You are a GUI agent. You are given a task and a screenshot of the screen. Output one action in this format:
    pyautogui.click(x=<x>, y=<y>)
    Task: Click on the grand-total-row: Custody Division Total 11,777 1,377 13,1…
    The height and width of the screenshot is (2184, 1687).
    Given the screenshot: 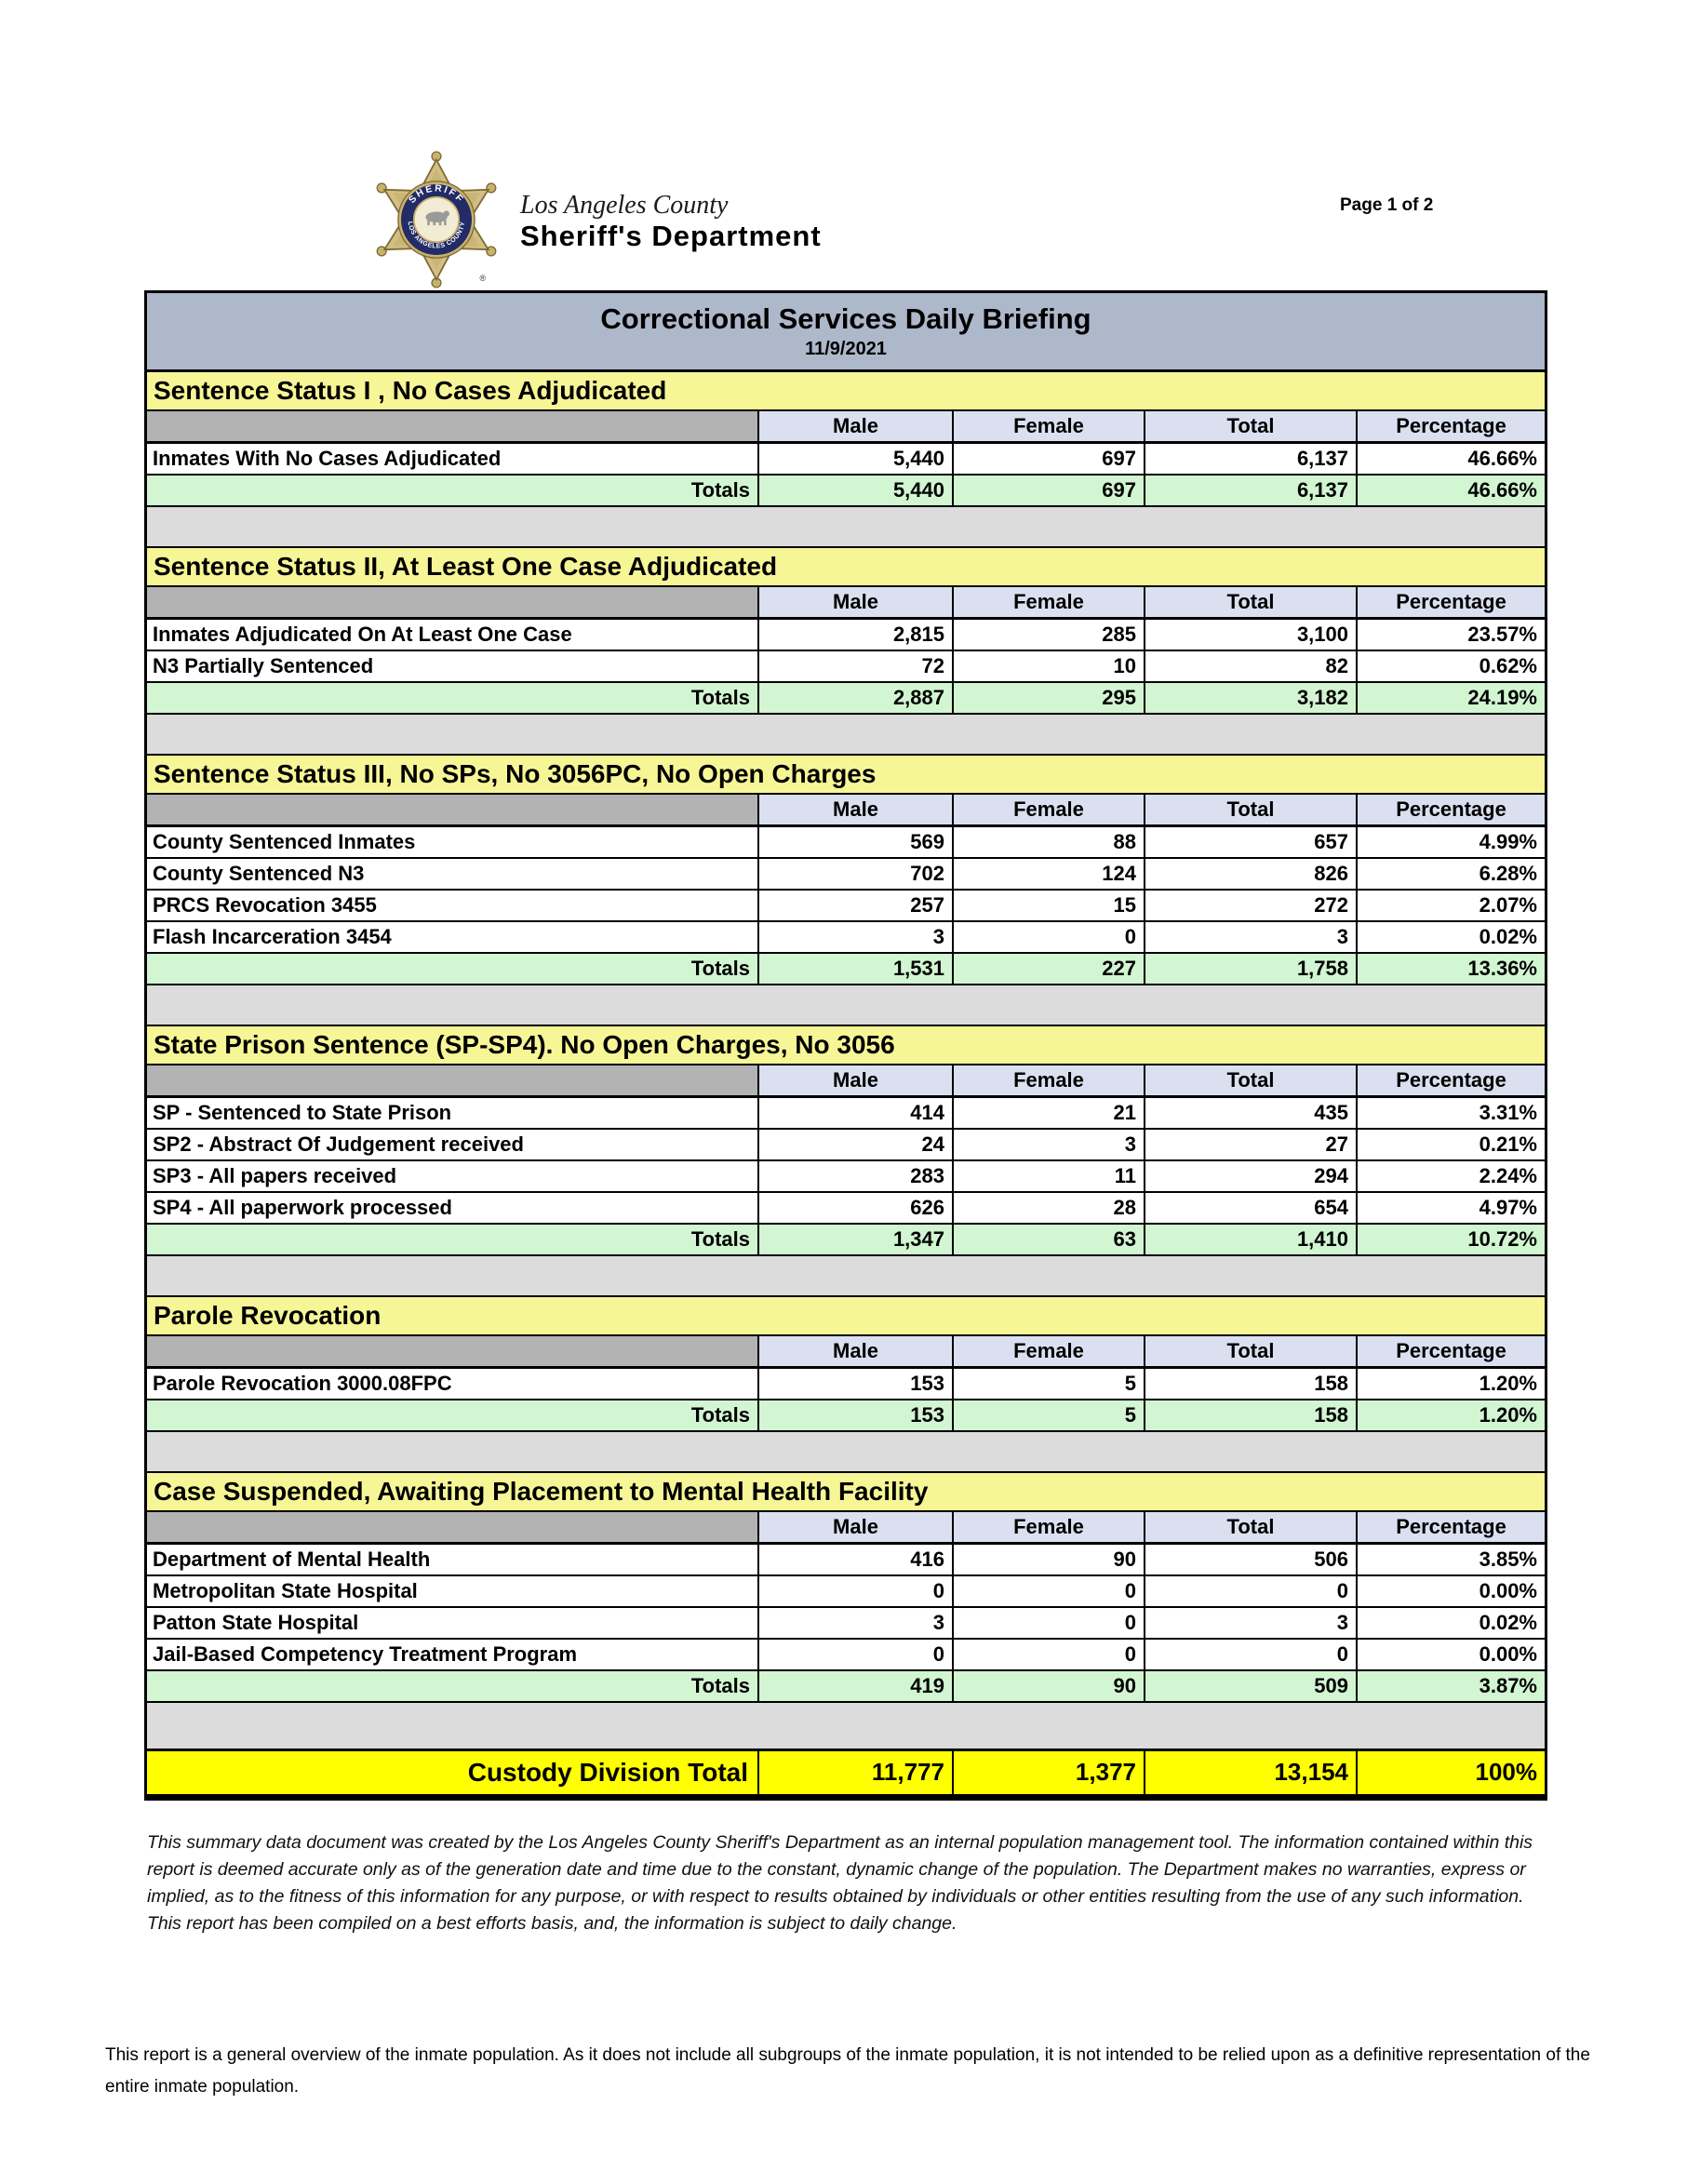 What is the action you would take?
    pyautogui.click(x=846, y=1773)
    